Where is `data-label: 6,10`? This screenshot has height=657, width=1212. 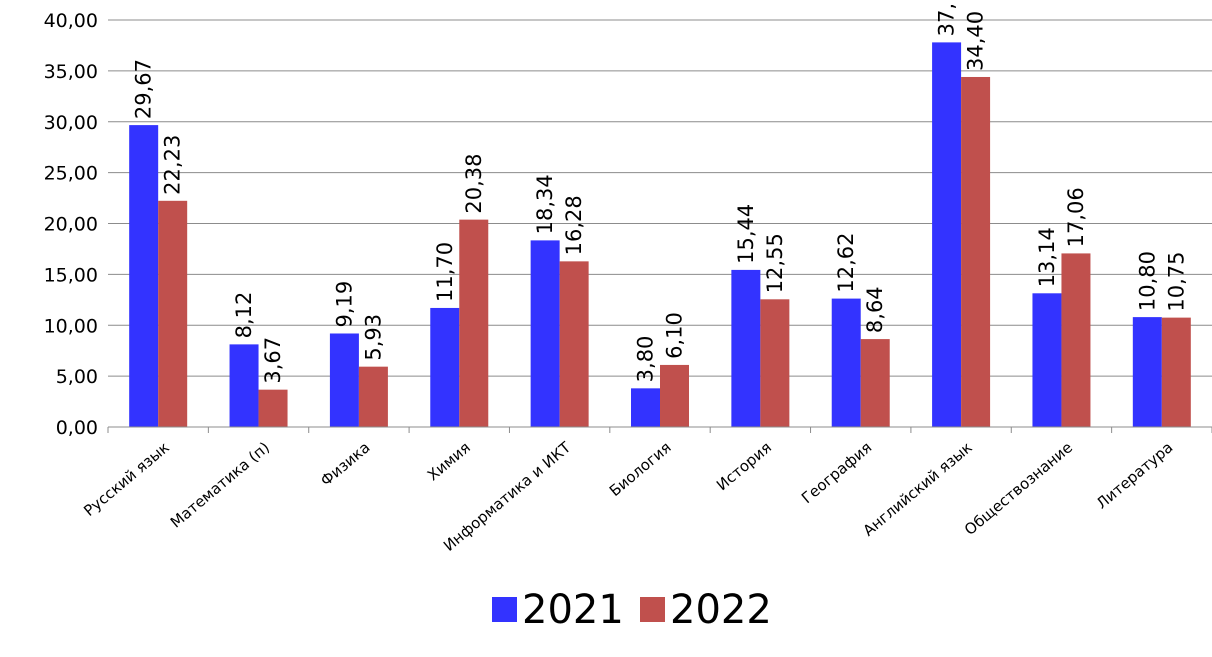 data-label: 6,10 is located at coordinates (675, 335).